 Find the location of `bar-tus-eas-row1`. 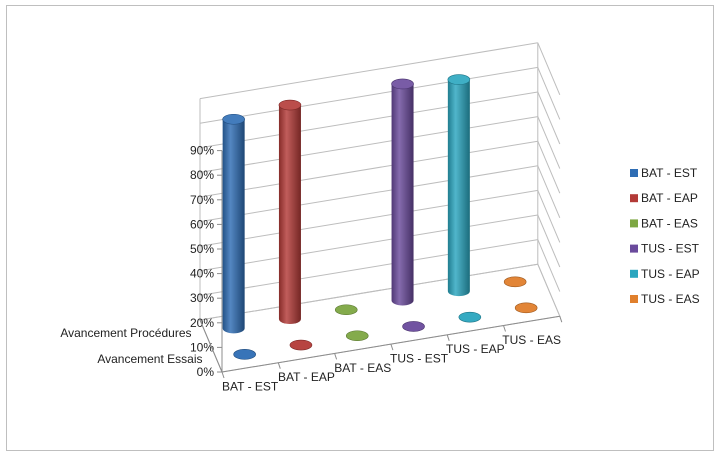

bar-tus-eas-row1 is located at coordinates (526, 308).